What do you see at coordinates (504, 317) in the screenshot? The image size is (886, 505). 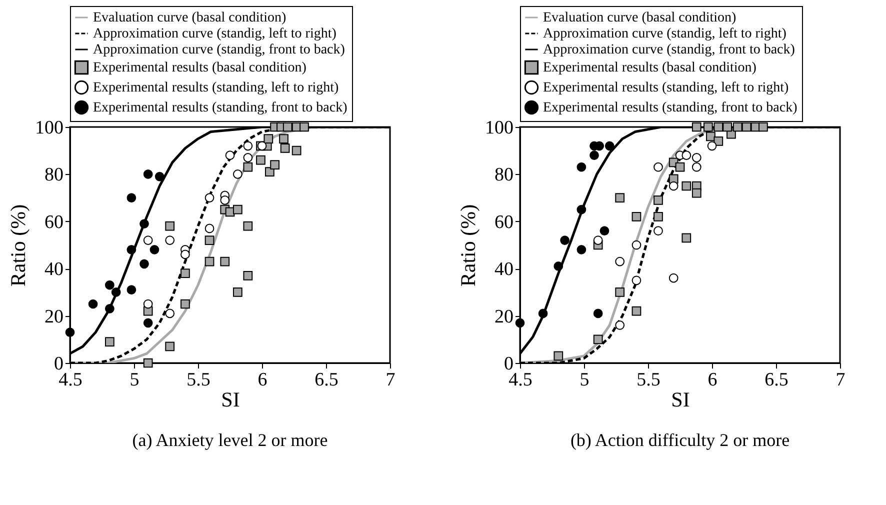 I see `y-tick-label: 20` at bounding box center [504, 317].